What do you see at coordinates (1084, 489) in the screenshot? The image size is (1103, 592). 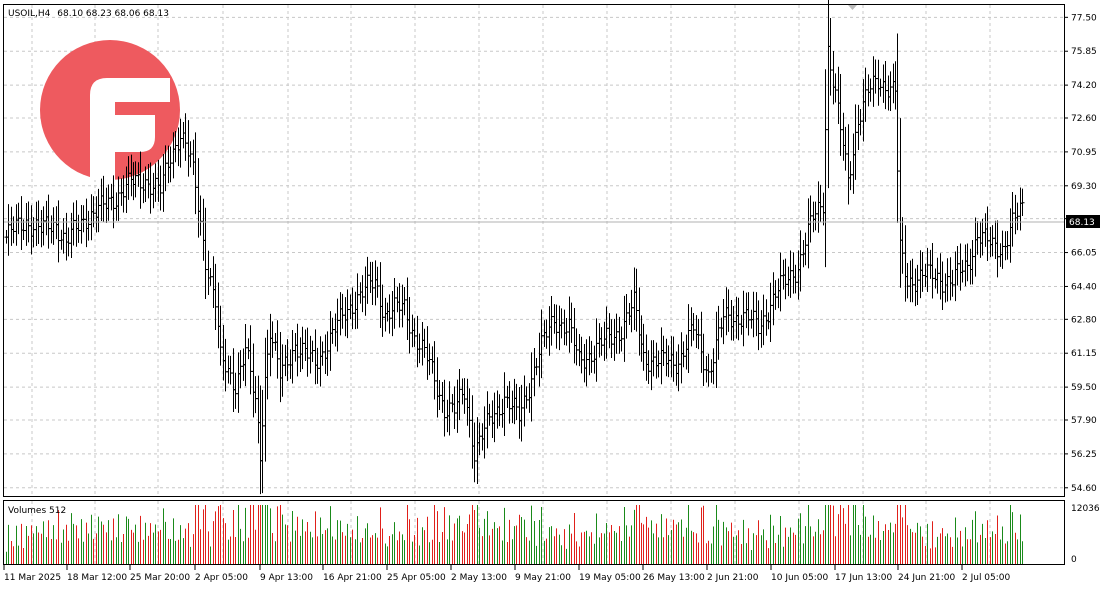 I see `y-tick-label: 54.60` at bounding box center [1084, 489].